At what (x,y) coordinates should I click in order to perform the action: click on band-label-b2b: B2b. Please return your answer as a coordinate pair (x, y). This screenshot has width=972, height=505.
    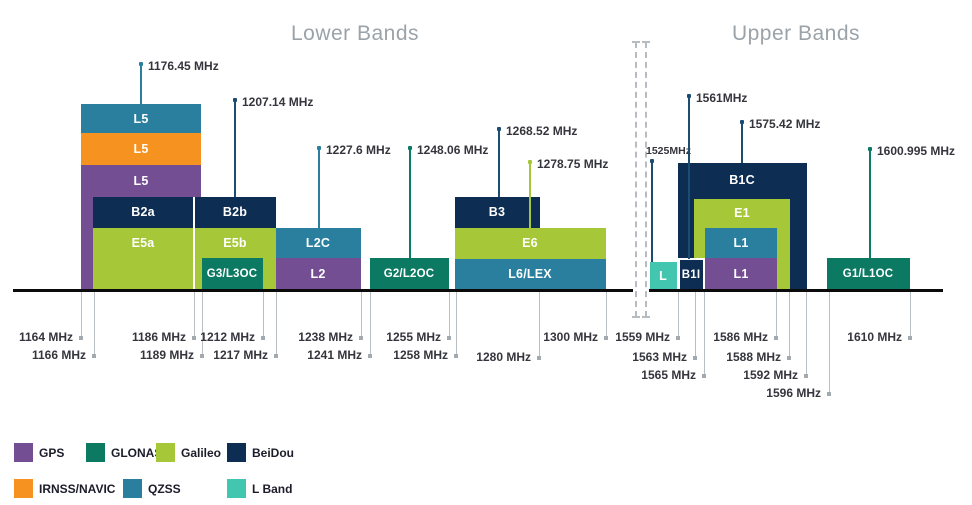
    Looking at the image, I should click on (235, 212).